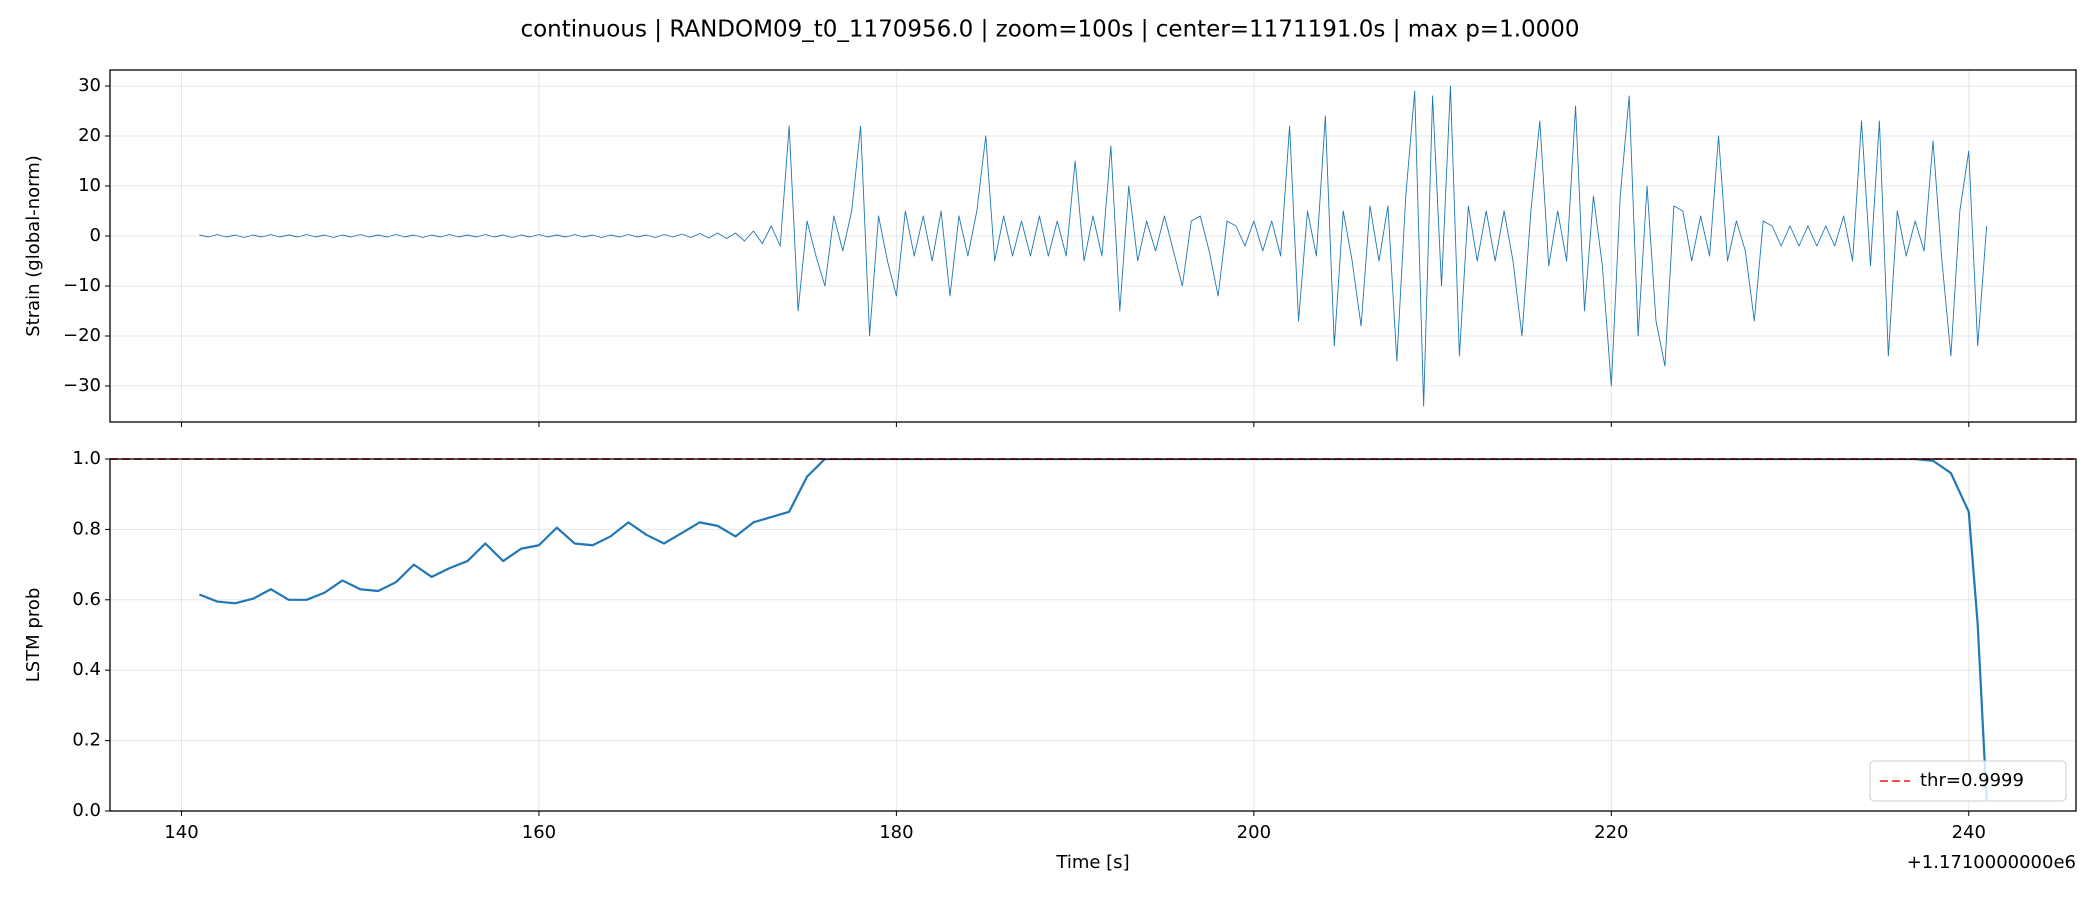 This screenshot has width=2100, height=900. What do you see at coordinates (86, 458) in the screenshot?
I see `y-tick-label: 1.0` at bounding box center [86, 458].